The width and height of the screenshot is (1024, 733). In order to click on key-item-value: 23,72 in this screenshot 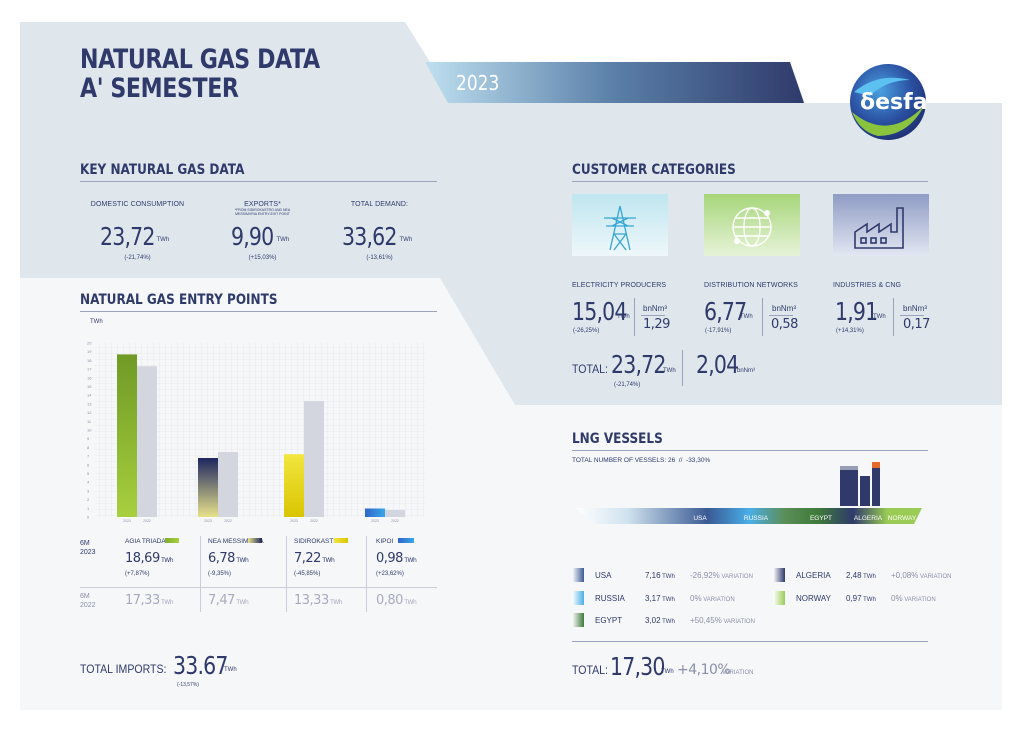, I will do `click(127, 236)`.